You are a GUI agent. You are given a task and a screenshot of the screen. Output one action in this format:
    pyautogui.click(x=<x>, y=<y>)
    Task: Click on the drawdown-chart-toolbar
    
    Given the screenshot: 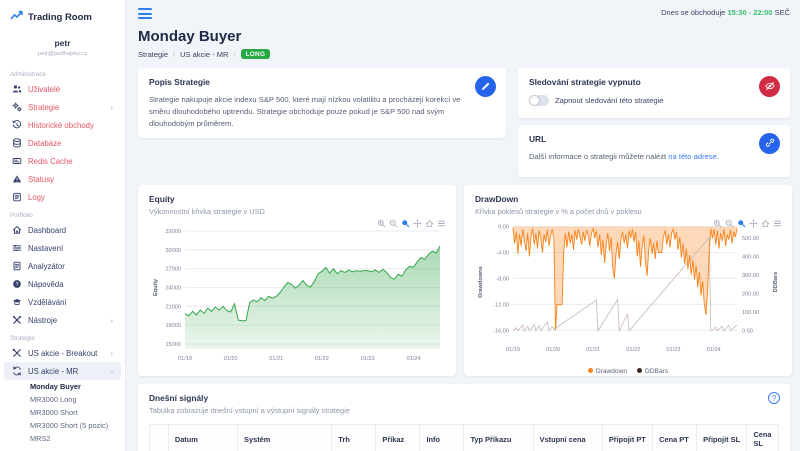 What is the action you would take?
    pyautogui.click(x=747, y=223)
    